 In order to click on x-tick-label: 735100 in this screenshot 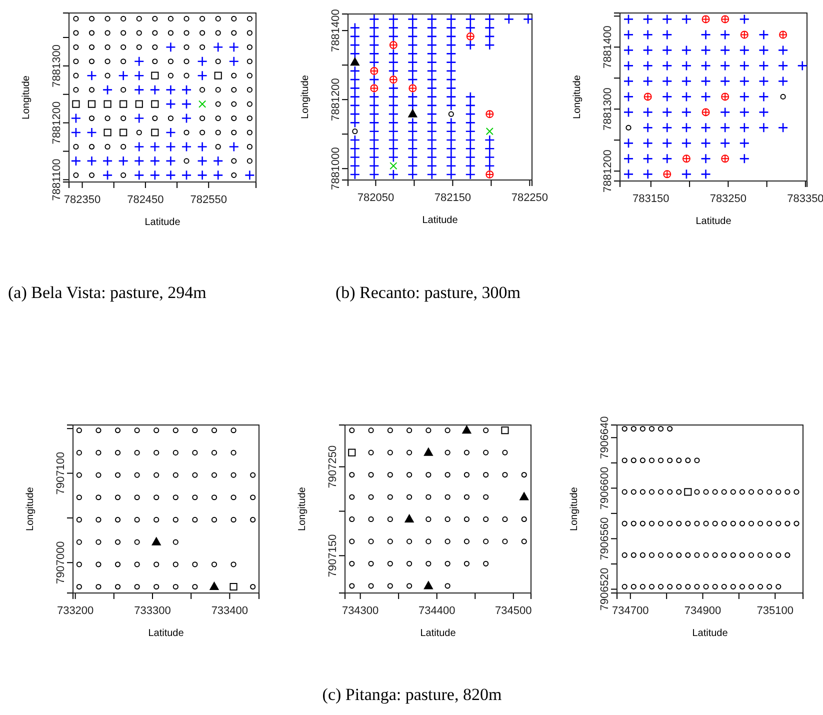, I will do `click(775, 611)`.